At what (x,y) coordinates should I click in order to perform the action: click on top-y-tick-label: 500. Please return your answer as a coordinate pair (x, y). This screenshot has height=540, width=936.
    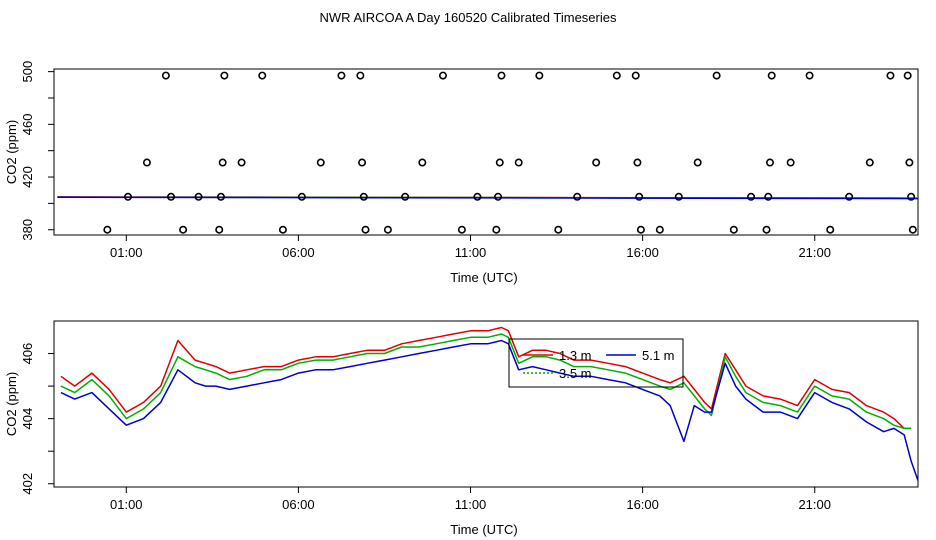
    Looking at the image, I should click on (27, 72).